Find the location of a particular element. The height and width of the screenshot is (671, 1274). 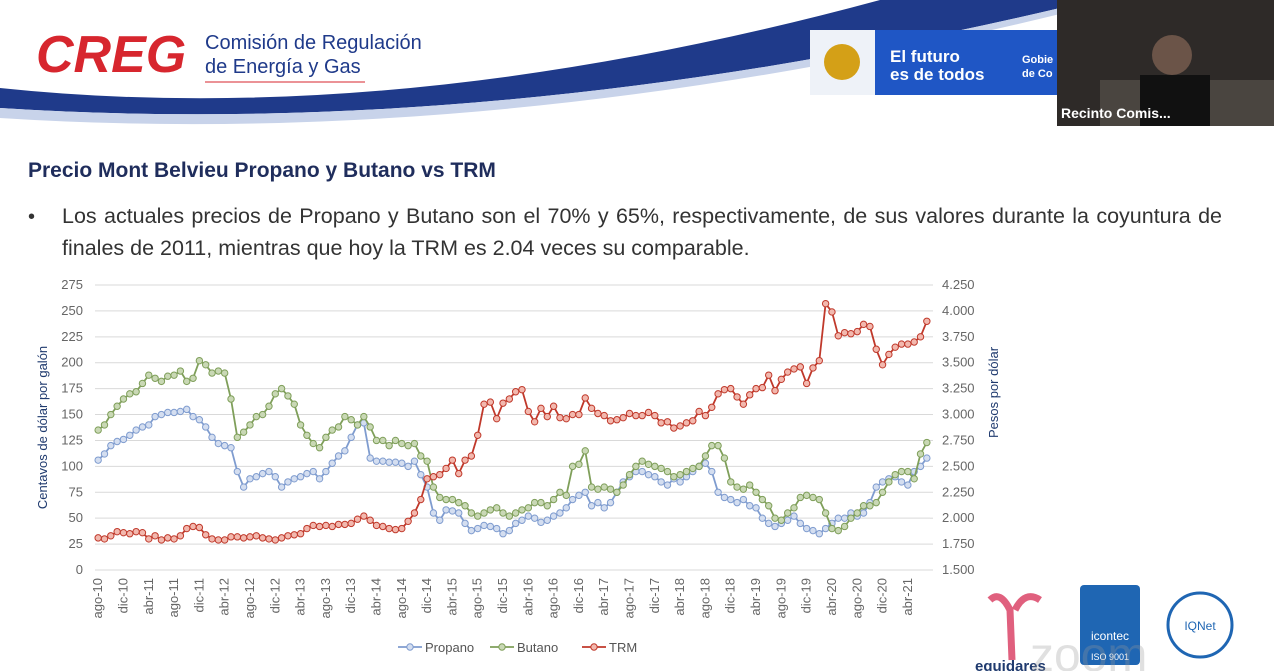

x-tick-label: dic-20 is located at coordinates (882, 595).